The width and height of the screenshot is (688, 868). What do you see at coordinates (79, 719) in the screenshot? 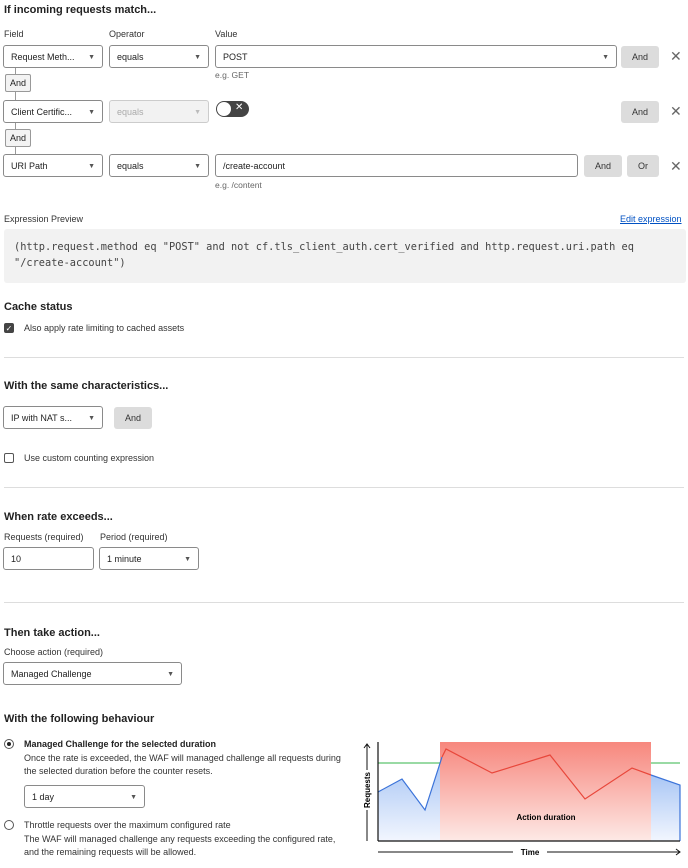
I see `behaviour-title: With the following behaviour` at bounding box center [79, 719].